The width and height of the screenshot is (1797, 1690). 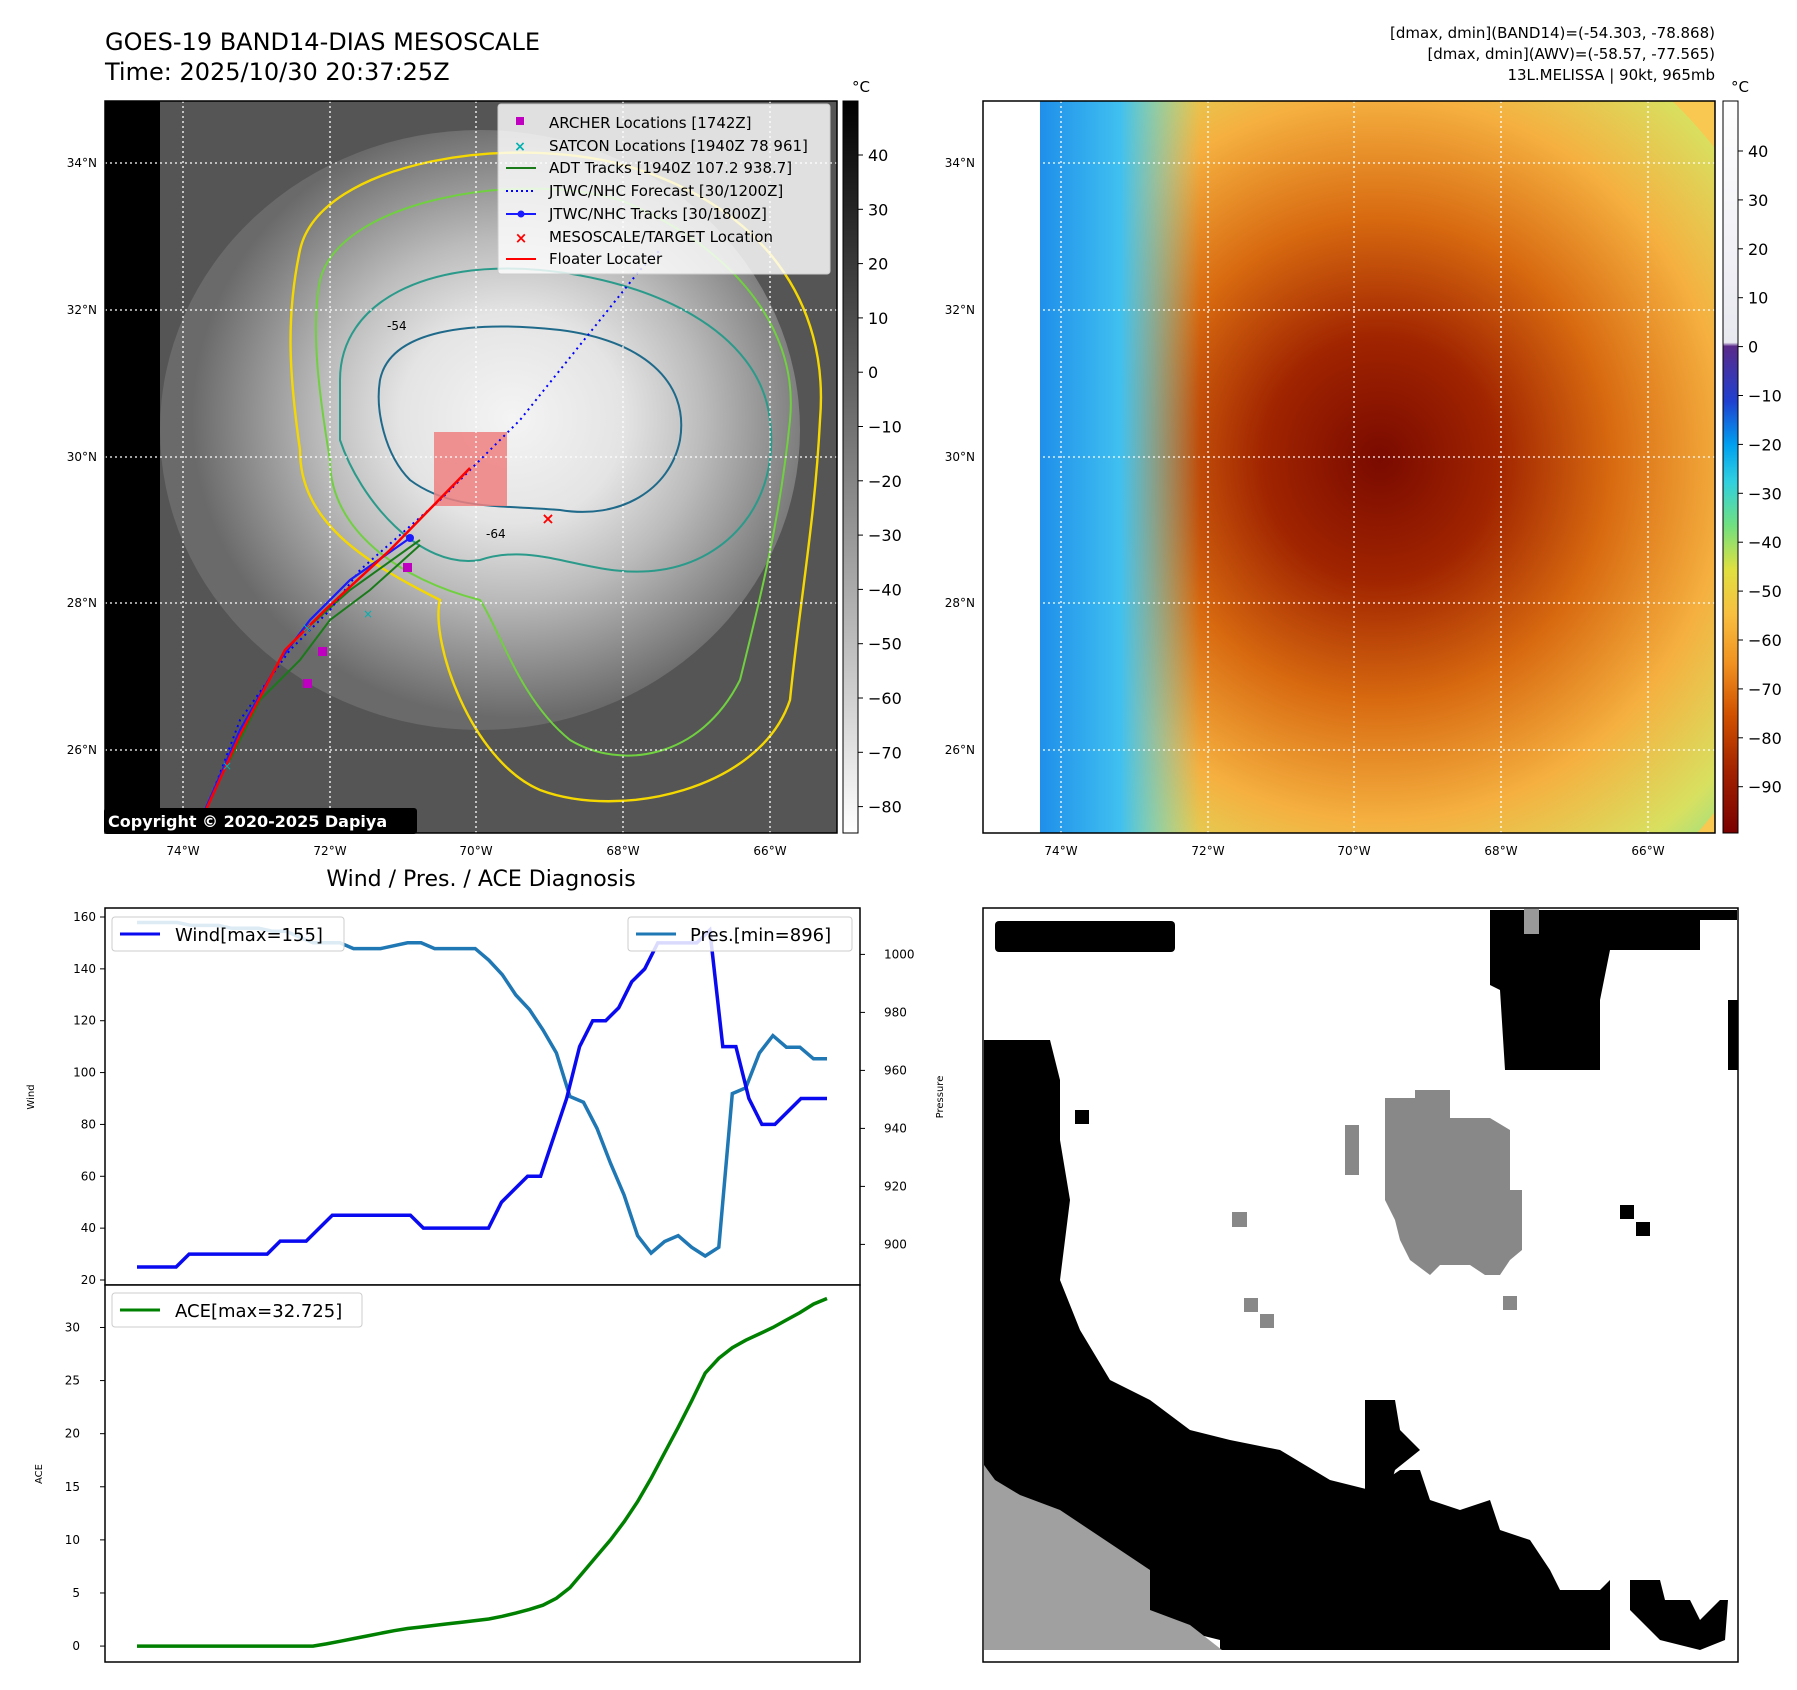 I want to click on wmg-count-label: WMG Count: 0, so click(x=1078, y=937).